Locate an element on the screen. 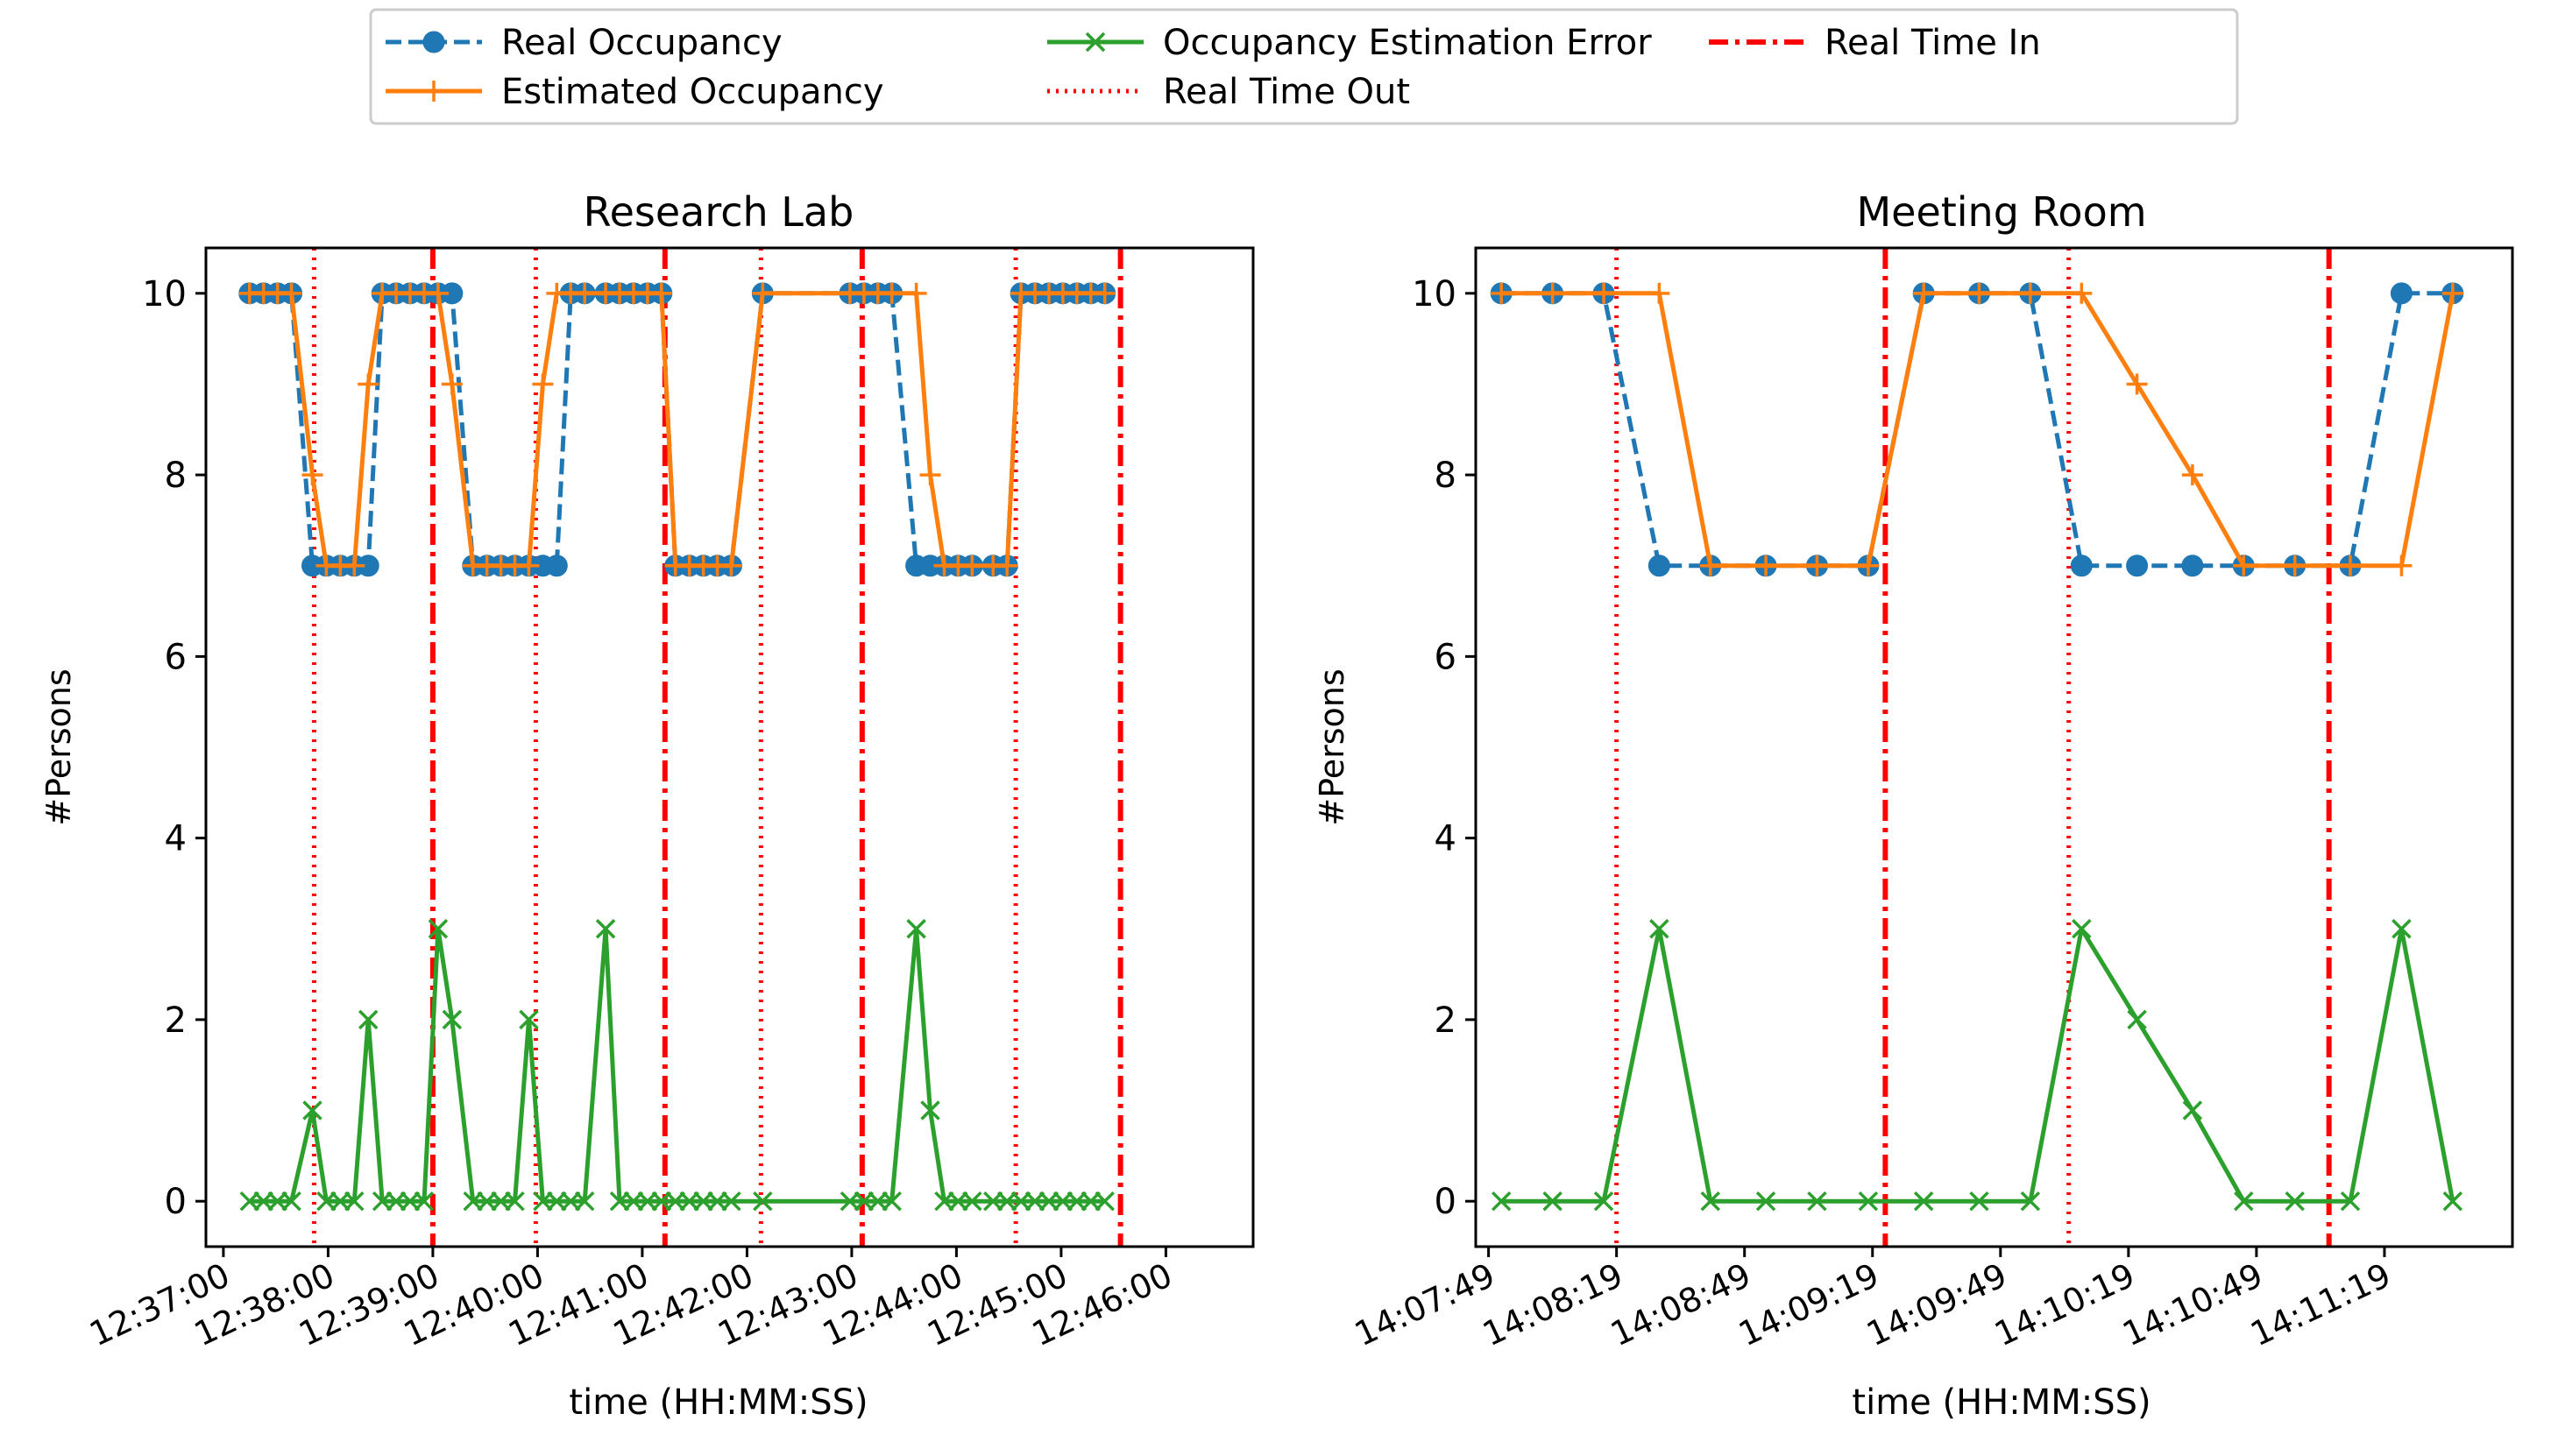 This screenshot has height=1456, width=2558. legend-marker-circle is located at coordinates (434, 42).